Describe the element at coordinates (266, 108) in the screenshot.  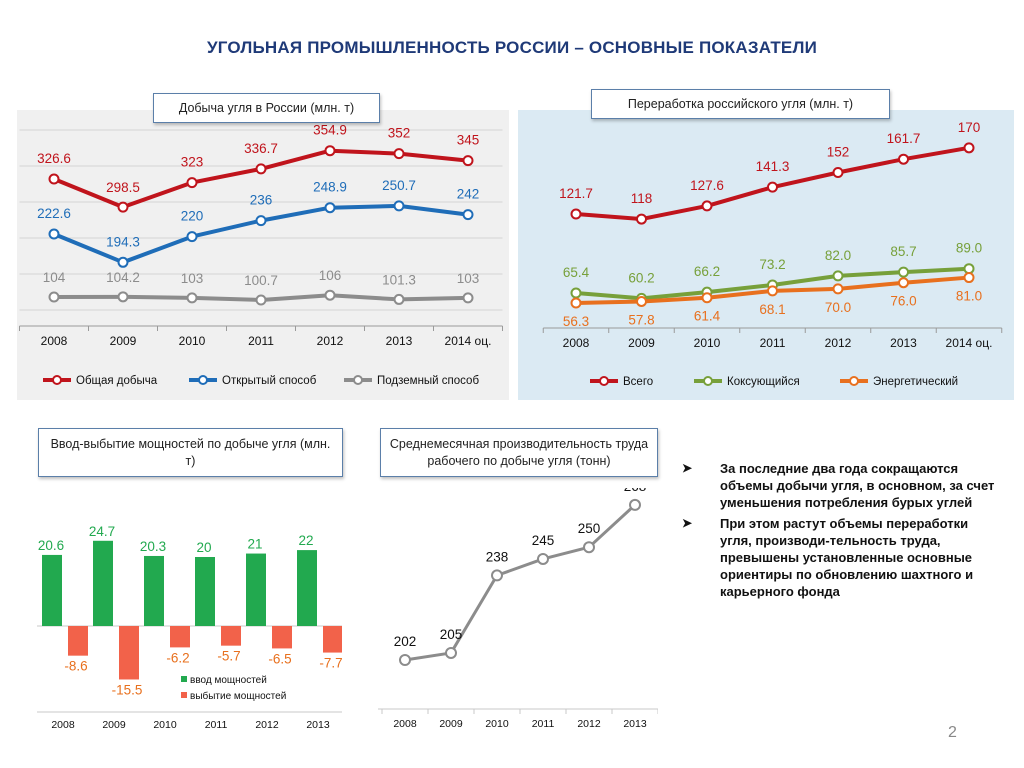
I see `production-chart-title: Добыча угля в России (млн. т)` at that location.